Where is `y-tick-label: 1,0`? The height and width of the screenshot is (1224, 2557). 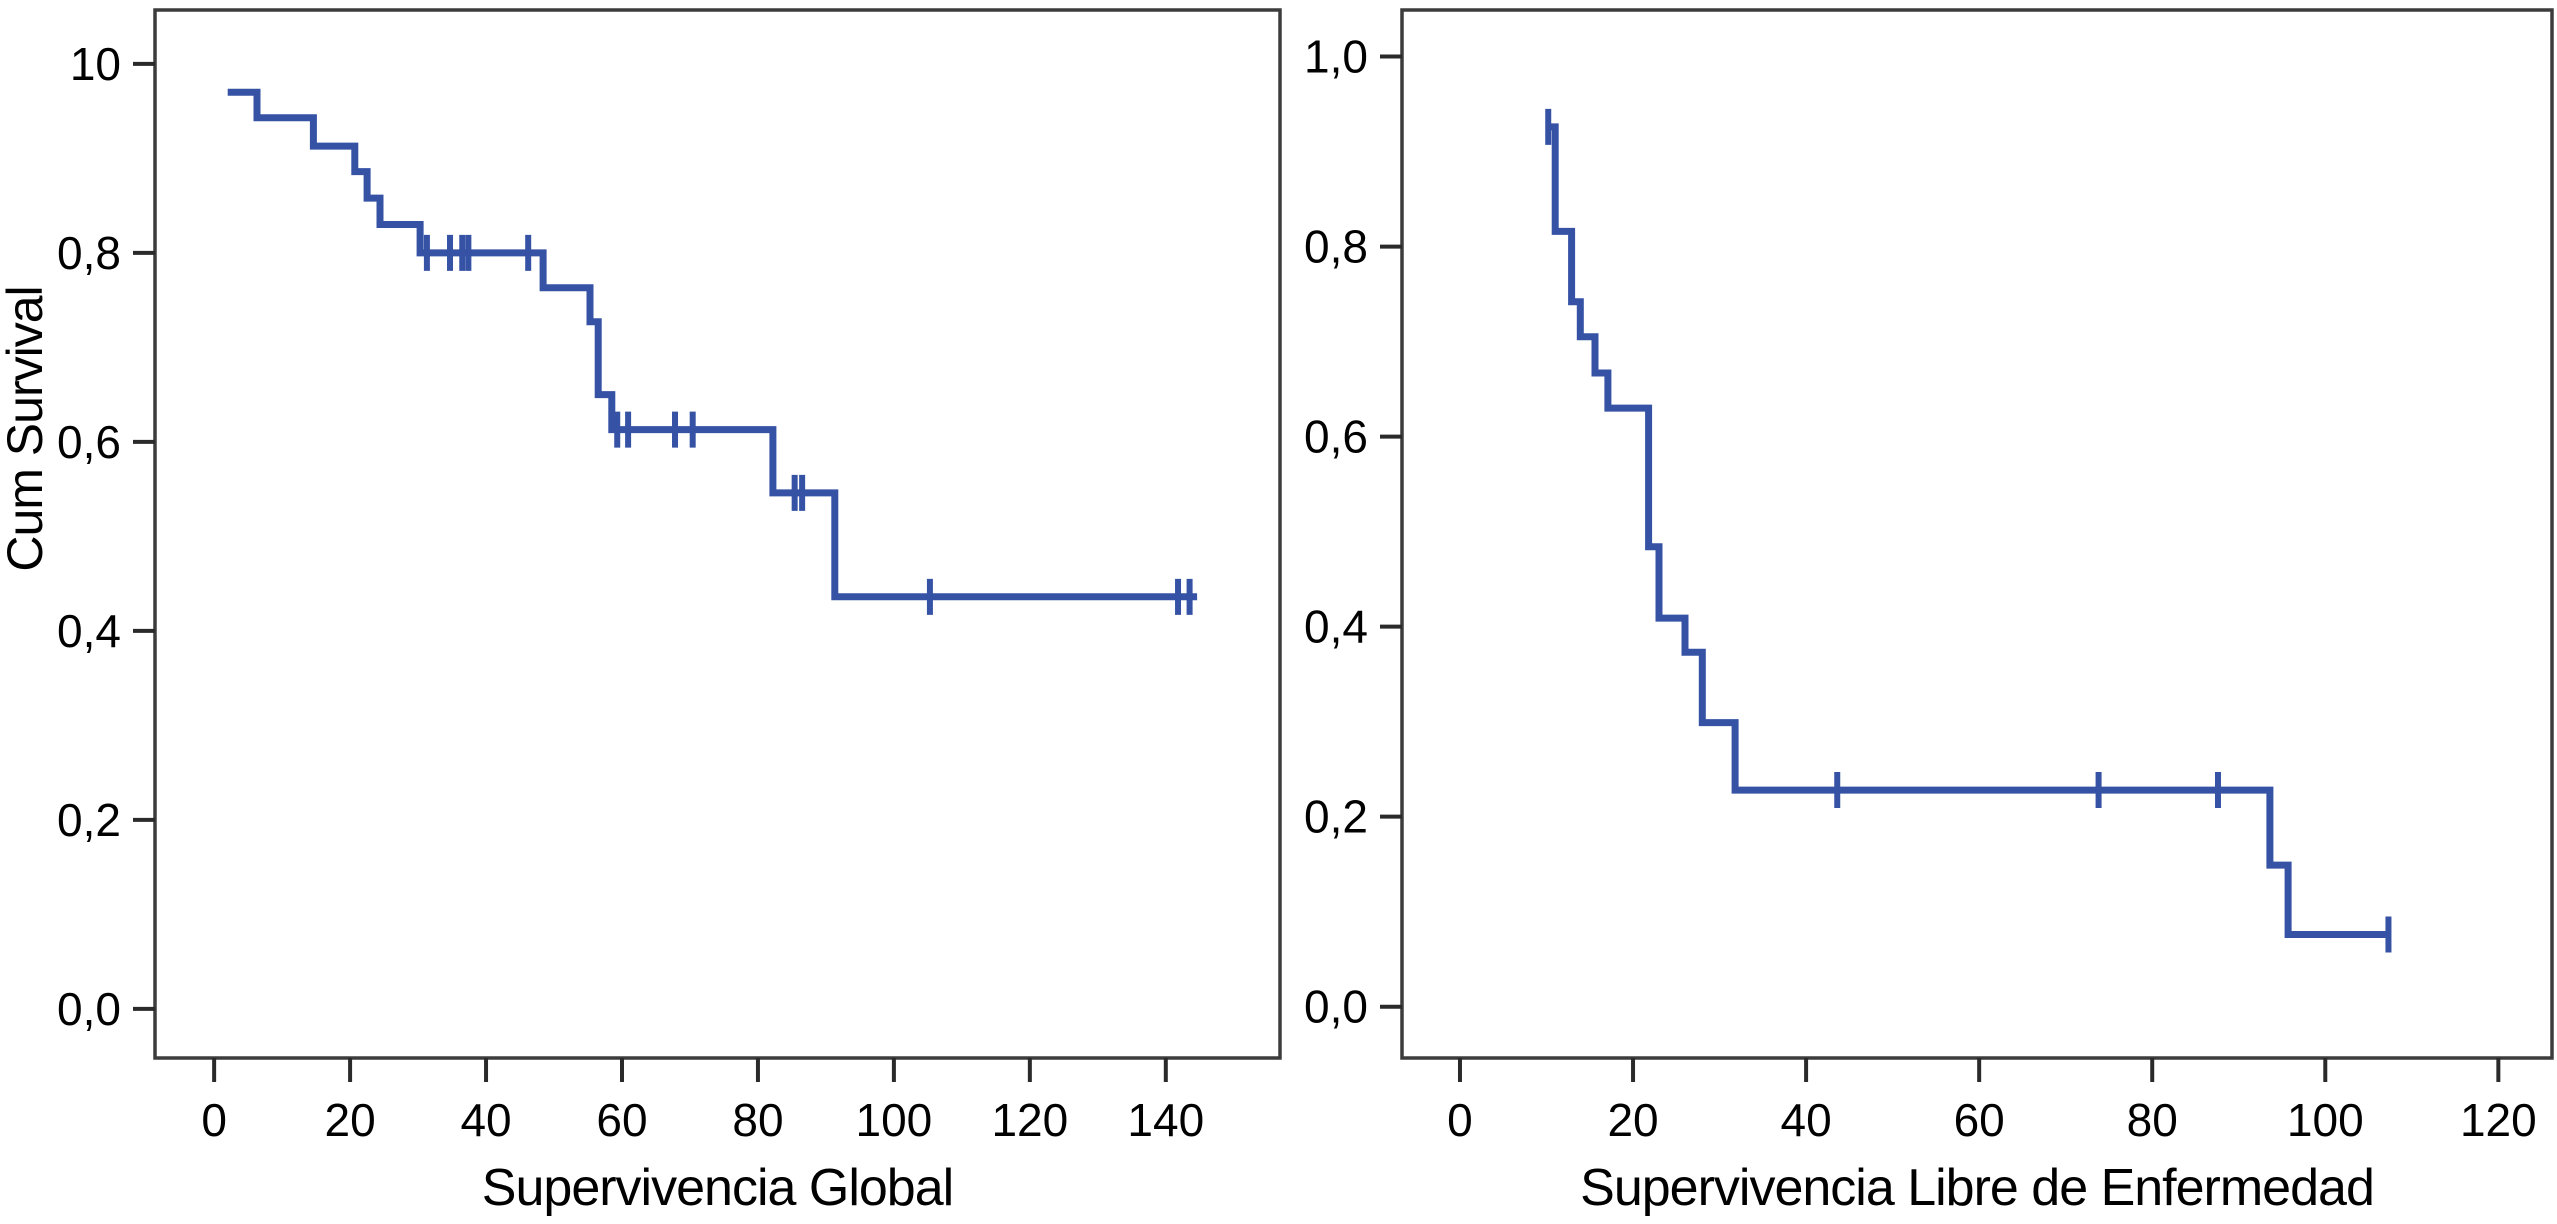
y-tick-label: 1,0 is located at coordinates (1336, 57).